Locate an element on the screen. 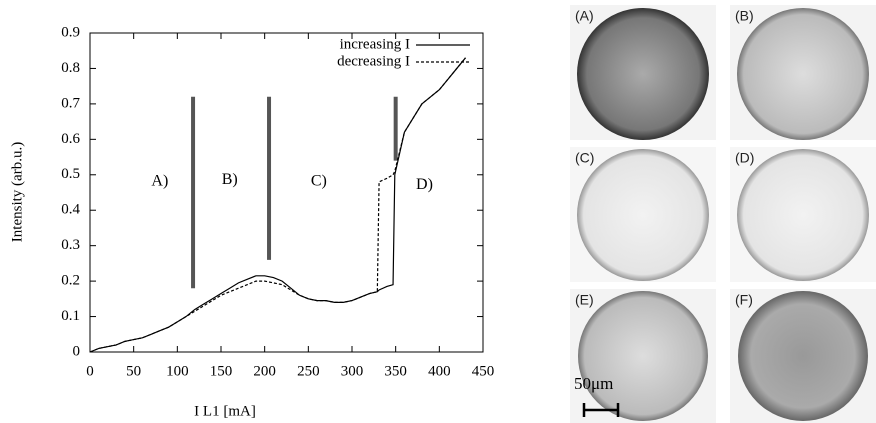 This screenshot has width=876, height=423. legend-label: decreasing I is located at coordinates (373, 61).